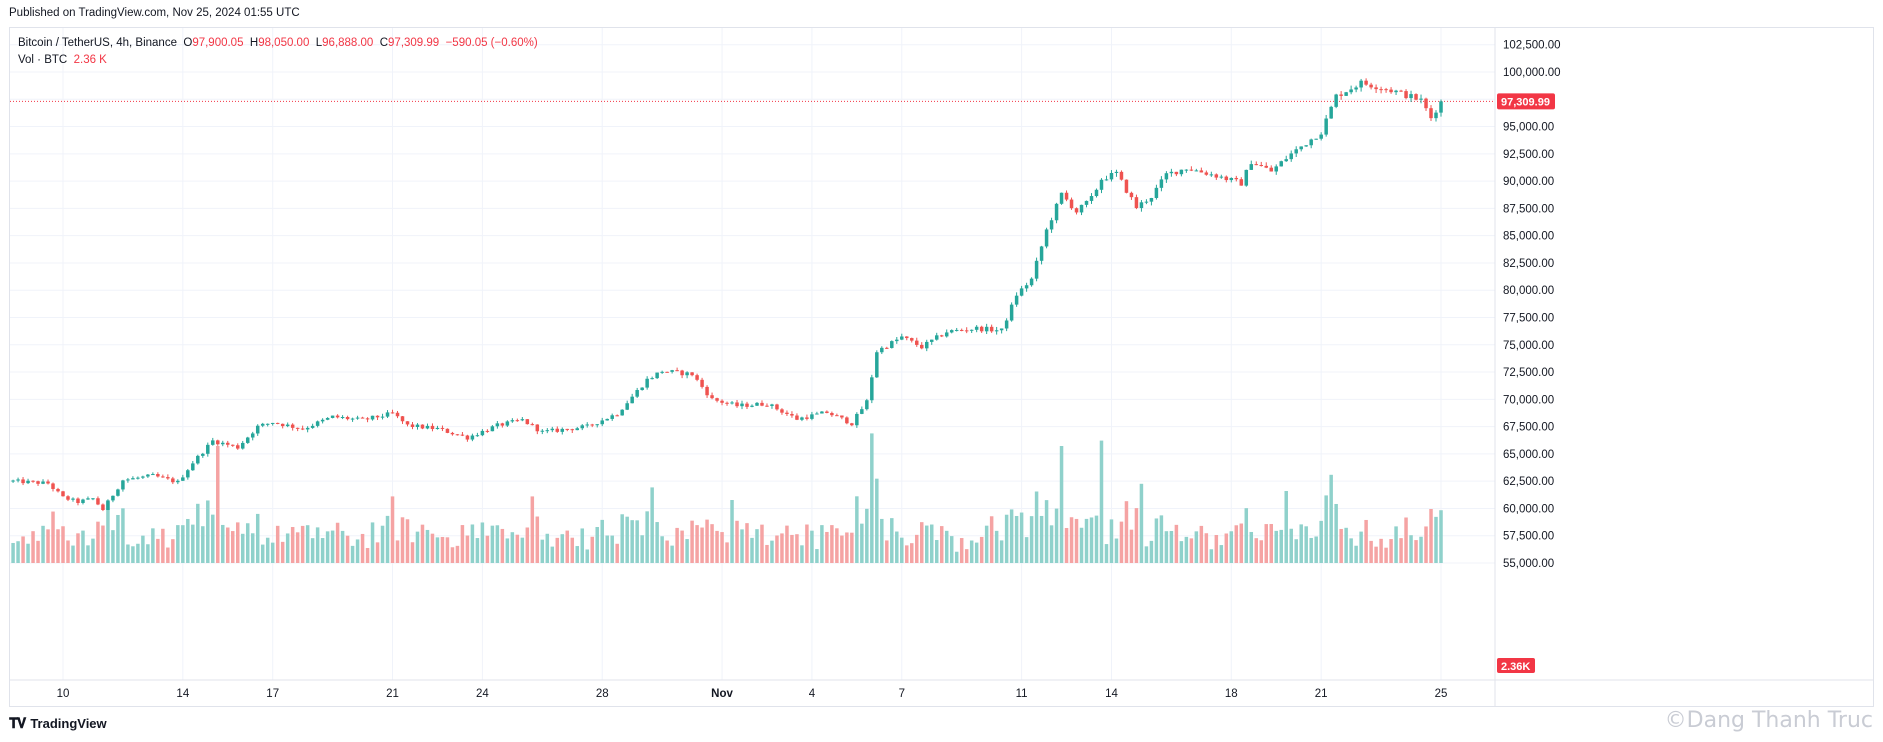 The width and height of the screenshot is (1883, 742). Describe the element at coordinates (284, 43) in the screenshot. I see `high-value: 98,050.00` at that location.